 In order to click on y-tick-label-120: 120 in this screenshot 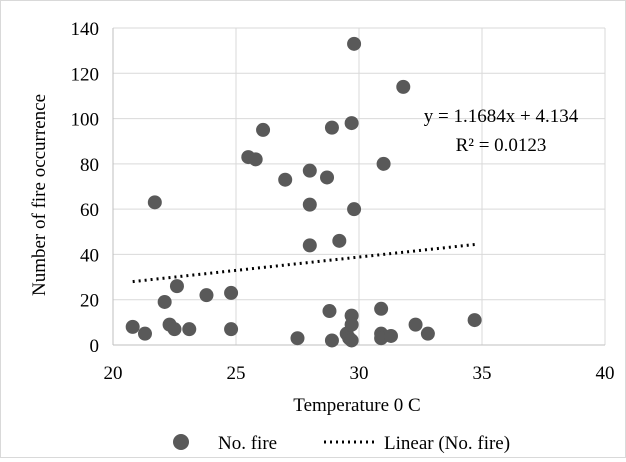, I will do `click(85, 74)`.